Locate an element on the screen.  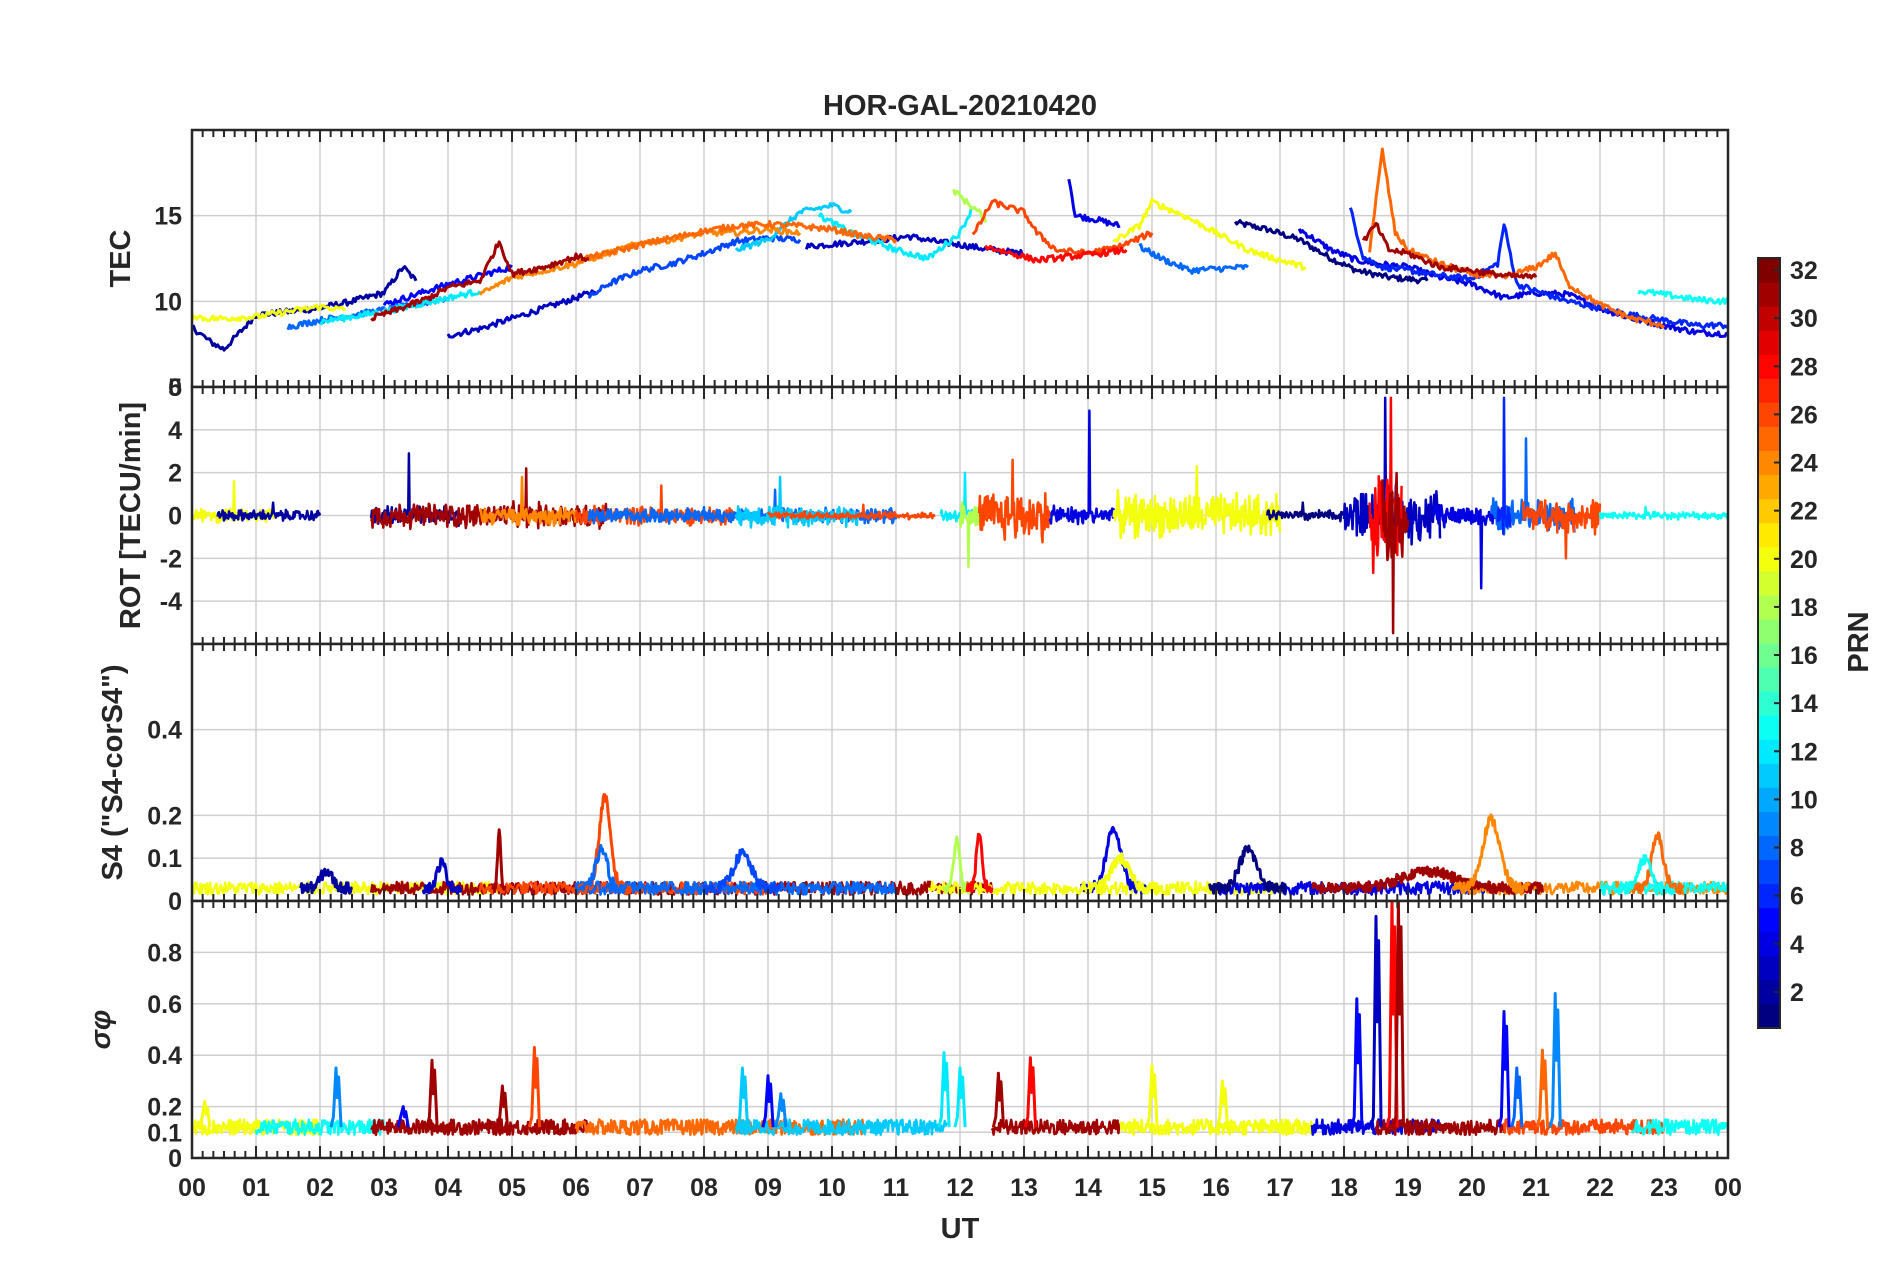
x-tick-label: 01 is located at coordinates (256, 1188).